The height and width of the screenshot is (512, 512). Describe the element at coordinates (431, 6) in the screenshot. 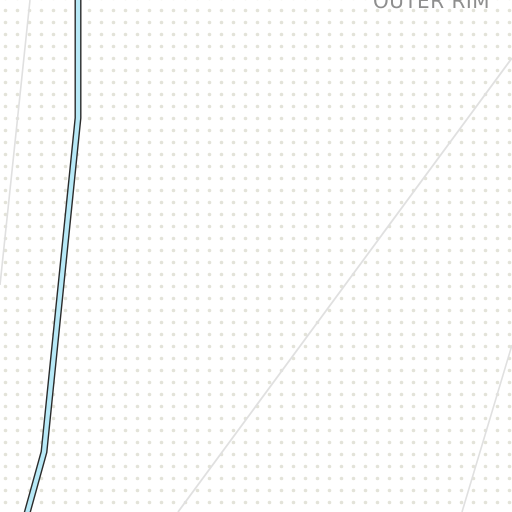

I see `area-label-outer-rim: OUTER RIM` at that location.